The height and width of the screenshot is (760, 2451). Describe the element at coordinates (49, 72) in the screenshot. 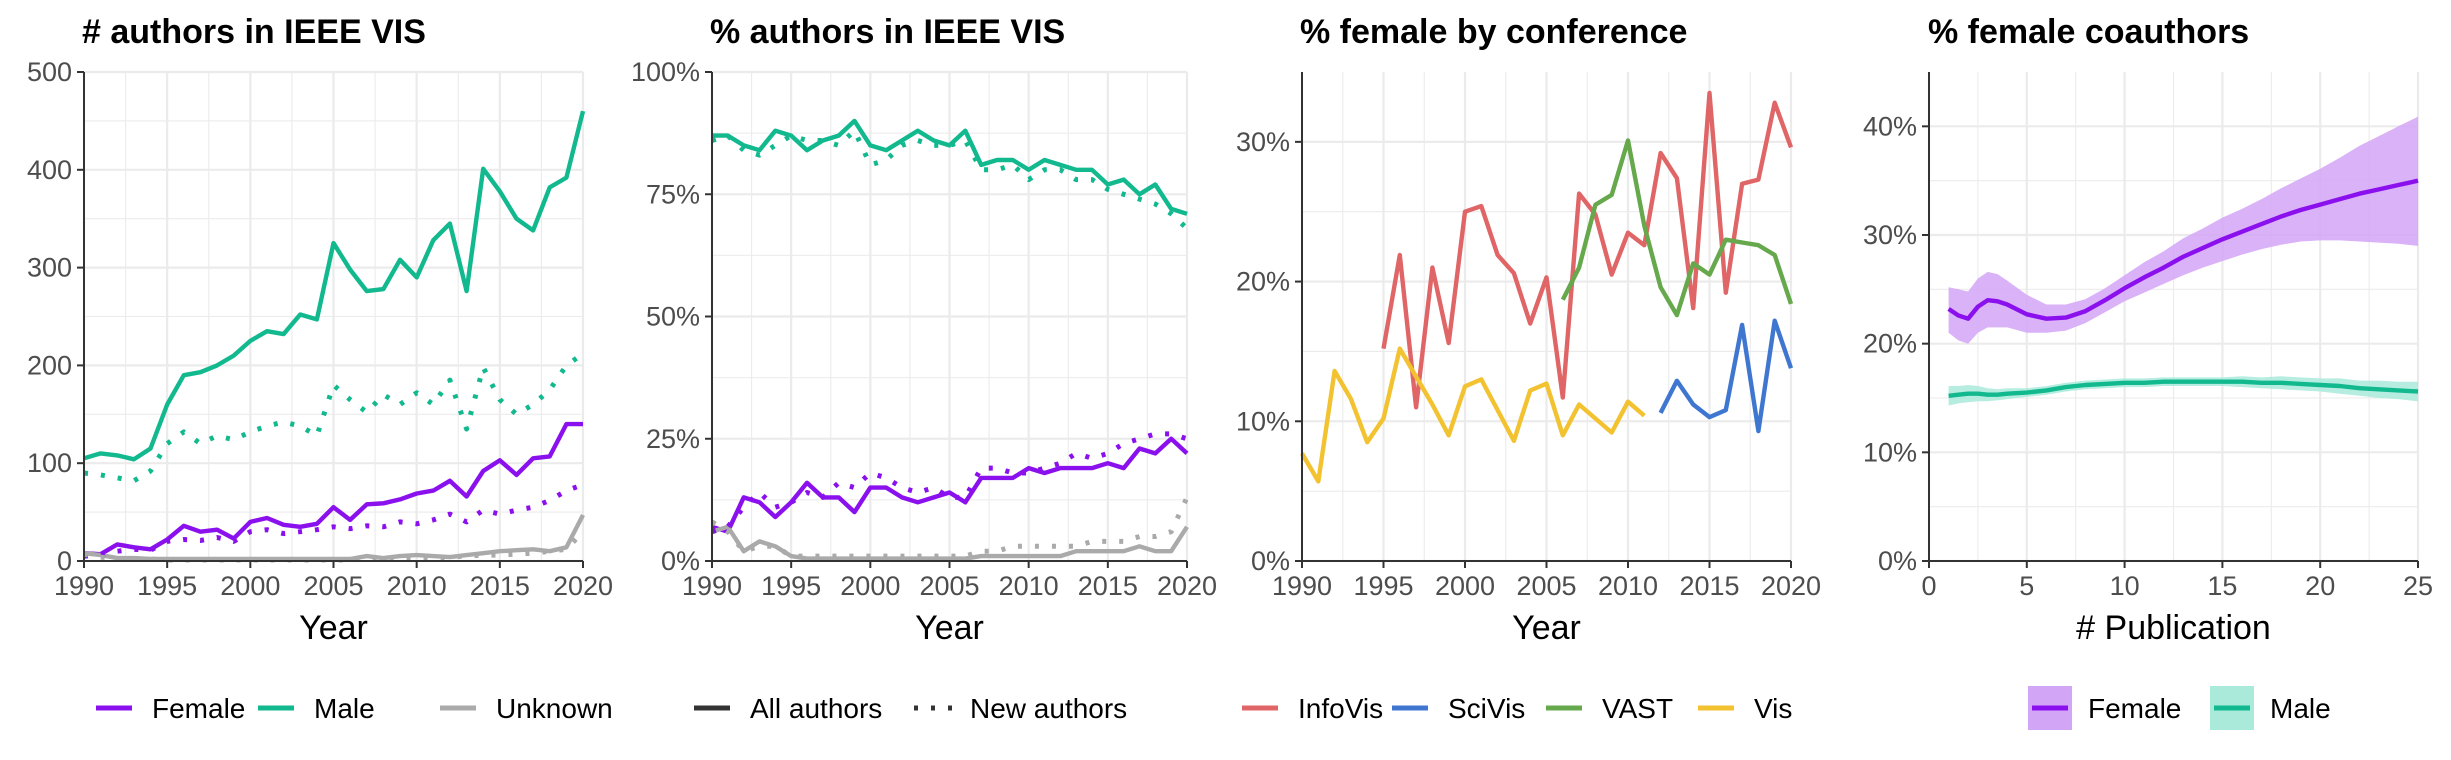

I see `y-tick-label: 500` at that location.